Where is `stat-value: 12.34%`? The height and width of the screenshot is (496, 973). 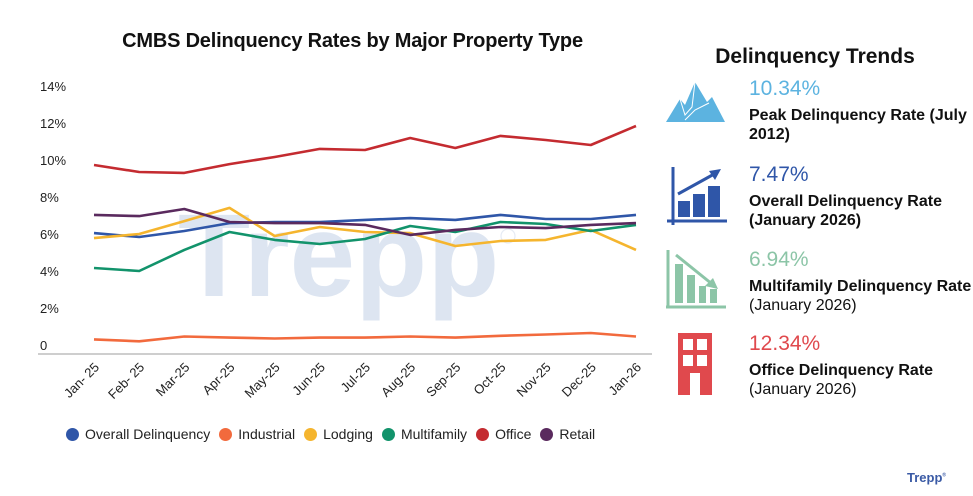
stat-value: 12.34% is located at coordinates (785, 343).